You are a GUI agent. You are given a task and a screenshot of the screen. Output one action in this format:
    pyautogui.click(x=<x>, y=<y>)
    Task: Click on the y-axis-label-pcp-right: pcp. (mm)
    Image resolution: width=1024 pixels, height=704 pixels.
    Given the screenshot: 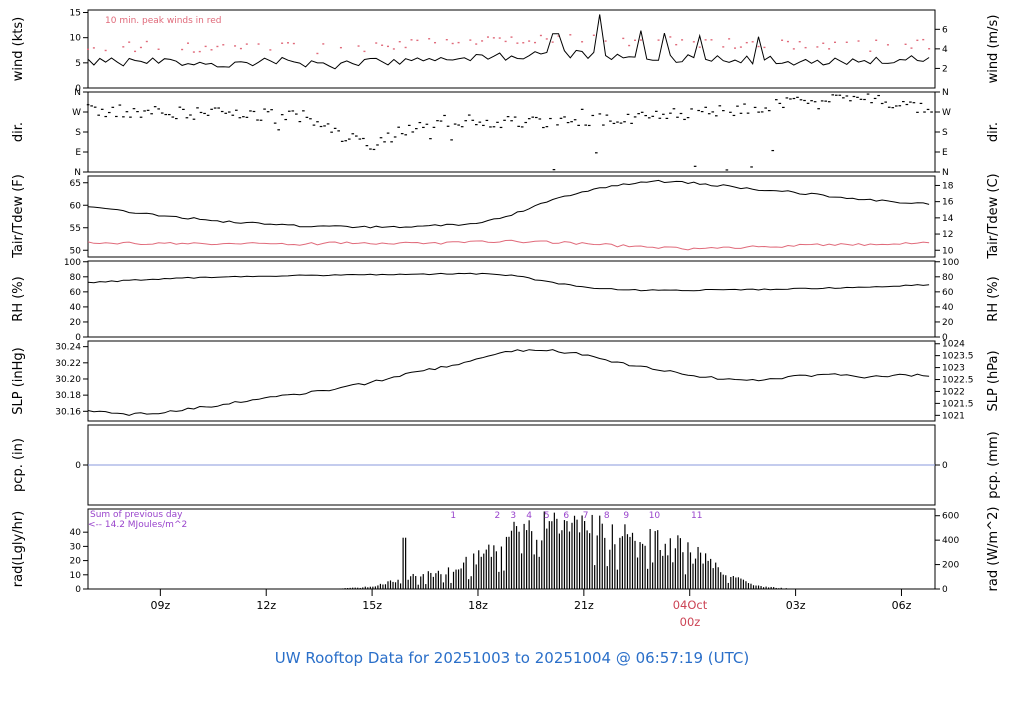 What is the action you would take?
    pyautogui.click(x=993, y=464)
    